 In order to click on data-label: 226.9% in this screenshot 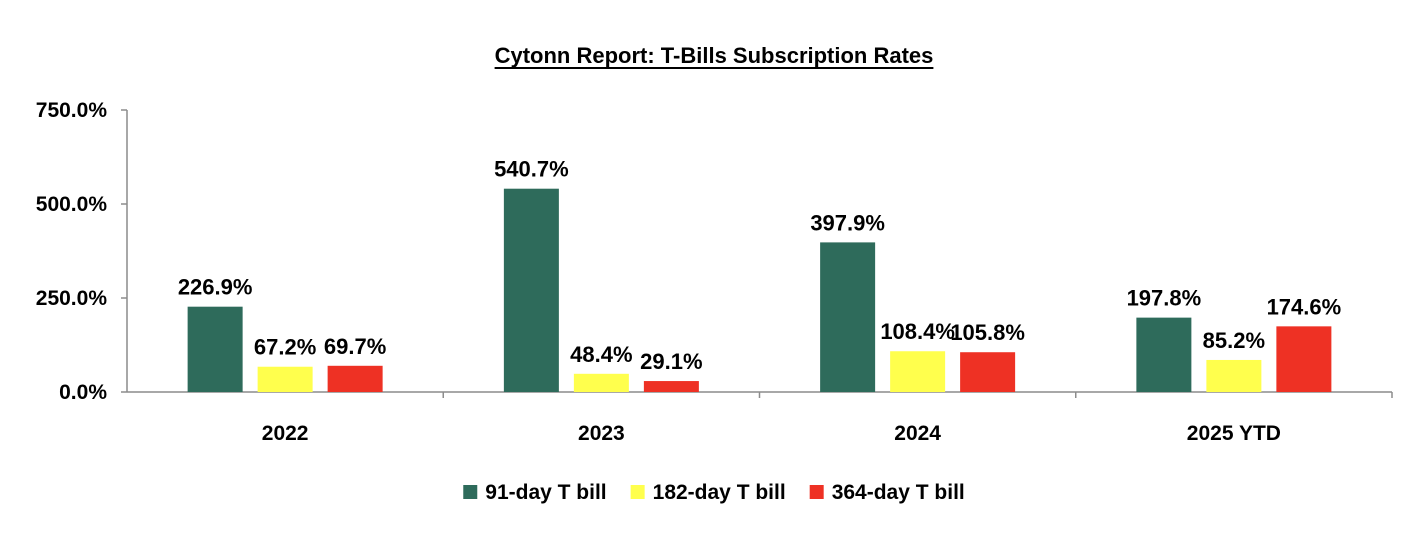, I will do `click(215, 287)`.